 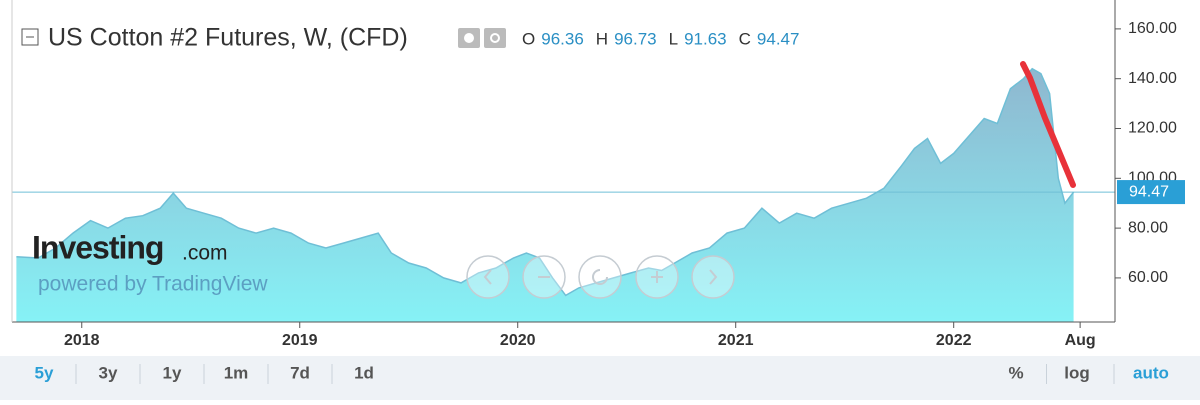 What do you see at coordinates (44, 372) in the screenshot?
I see `range-button: 5y` at bounding box center [44, 372].